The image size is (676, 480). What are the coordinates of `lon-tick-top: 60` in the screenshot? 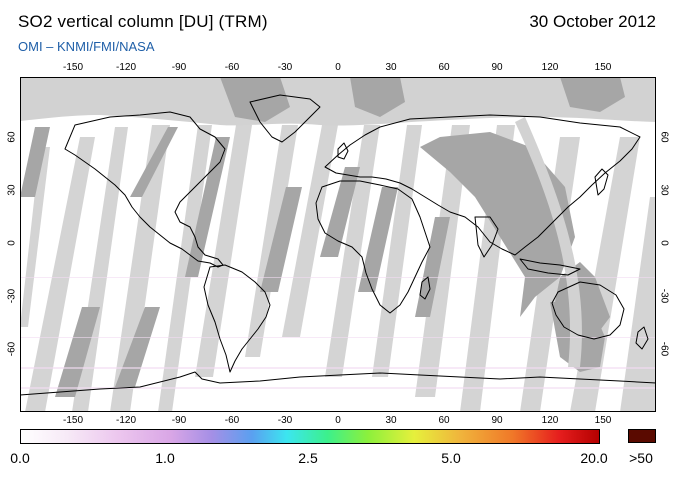 It's located at (444, 67).